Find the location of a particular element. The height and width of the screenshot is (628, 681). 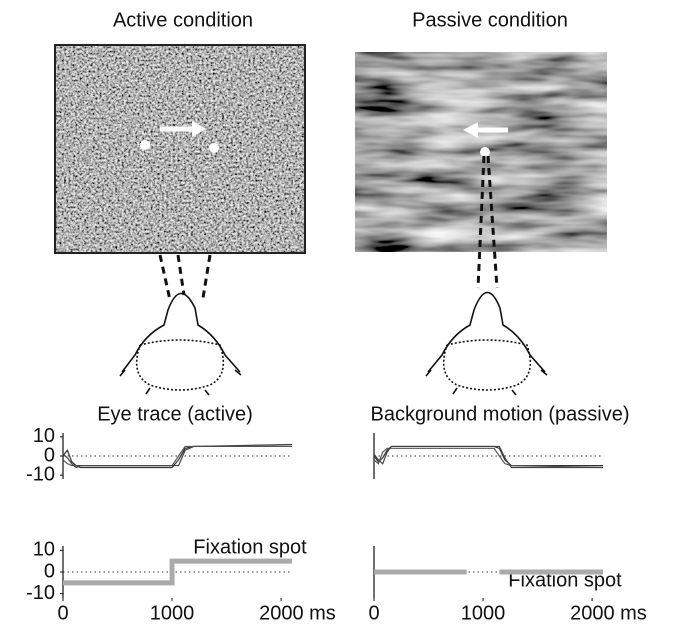

active-stimulus is located at coordinates (180, 149).